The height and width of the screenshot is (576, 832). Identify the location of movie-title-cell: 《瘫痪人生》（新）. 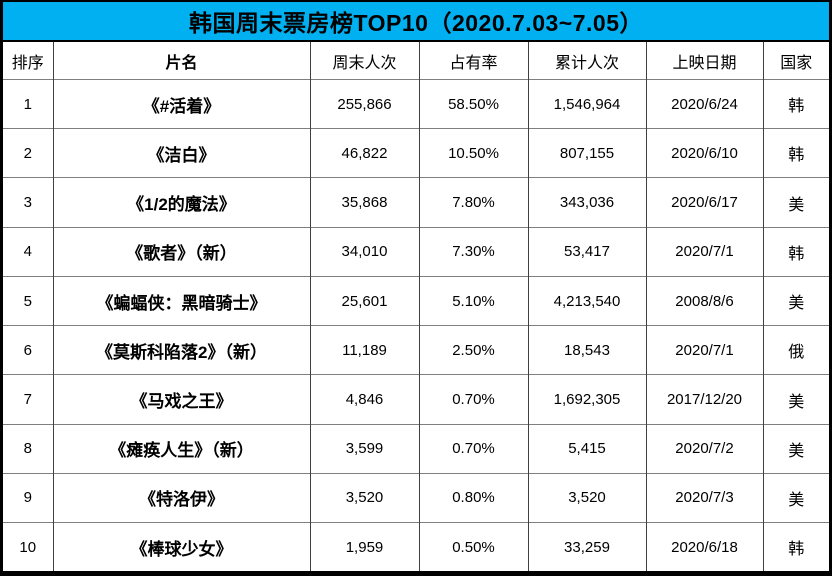
(181, 448).